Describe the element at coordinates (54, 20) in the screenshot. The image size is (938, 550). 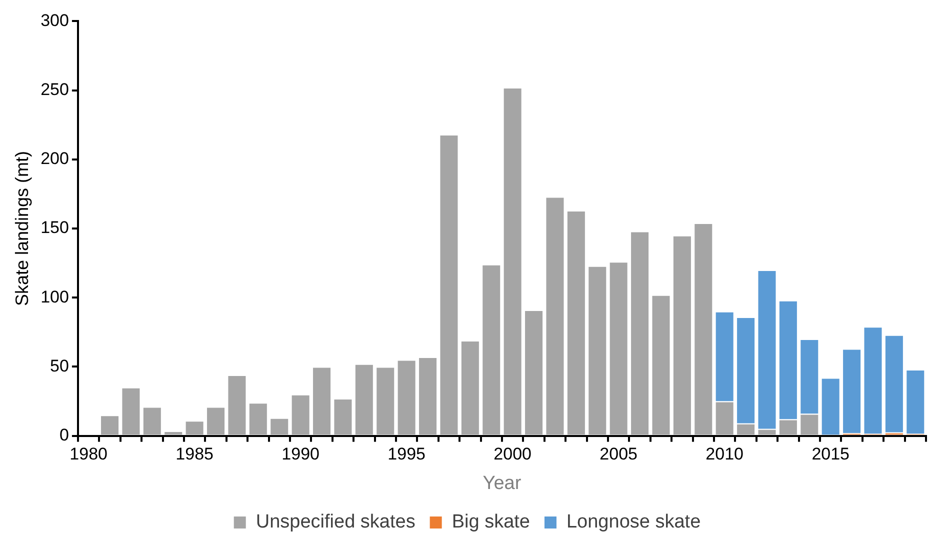
I see `y-tick-label: 300` at that location.